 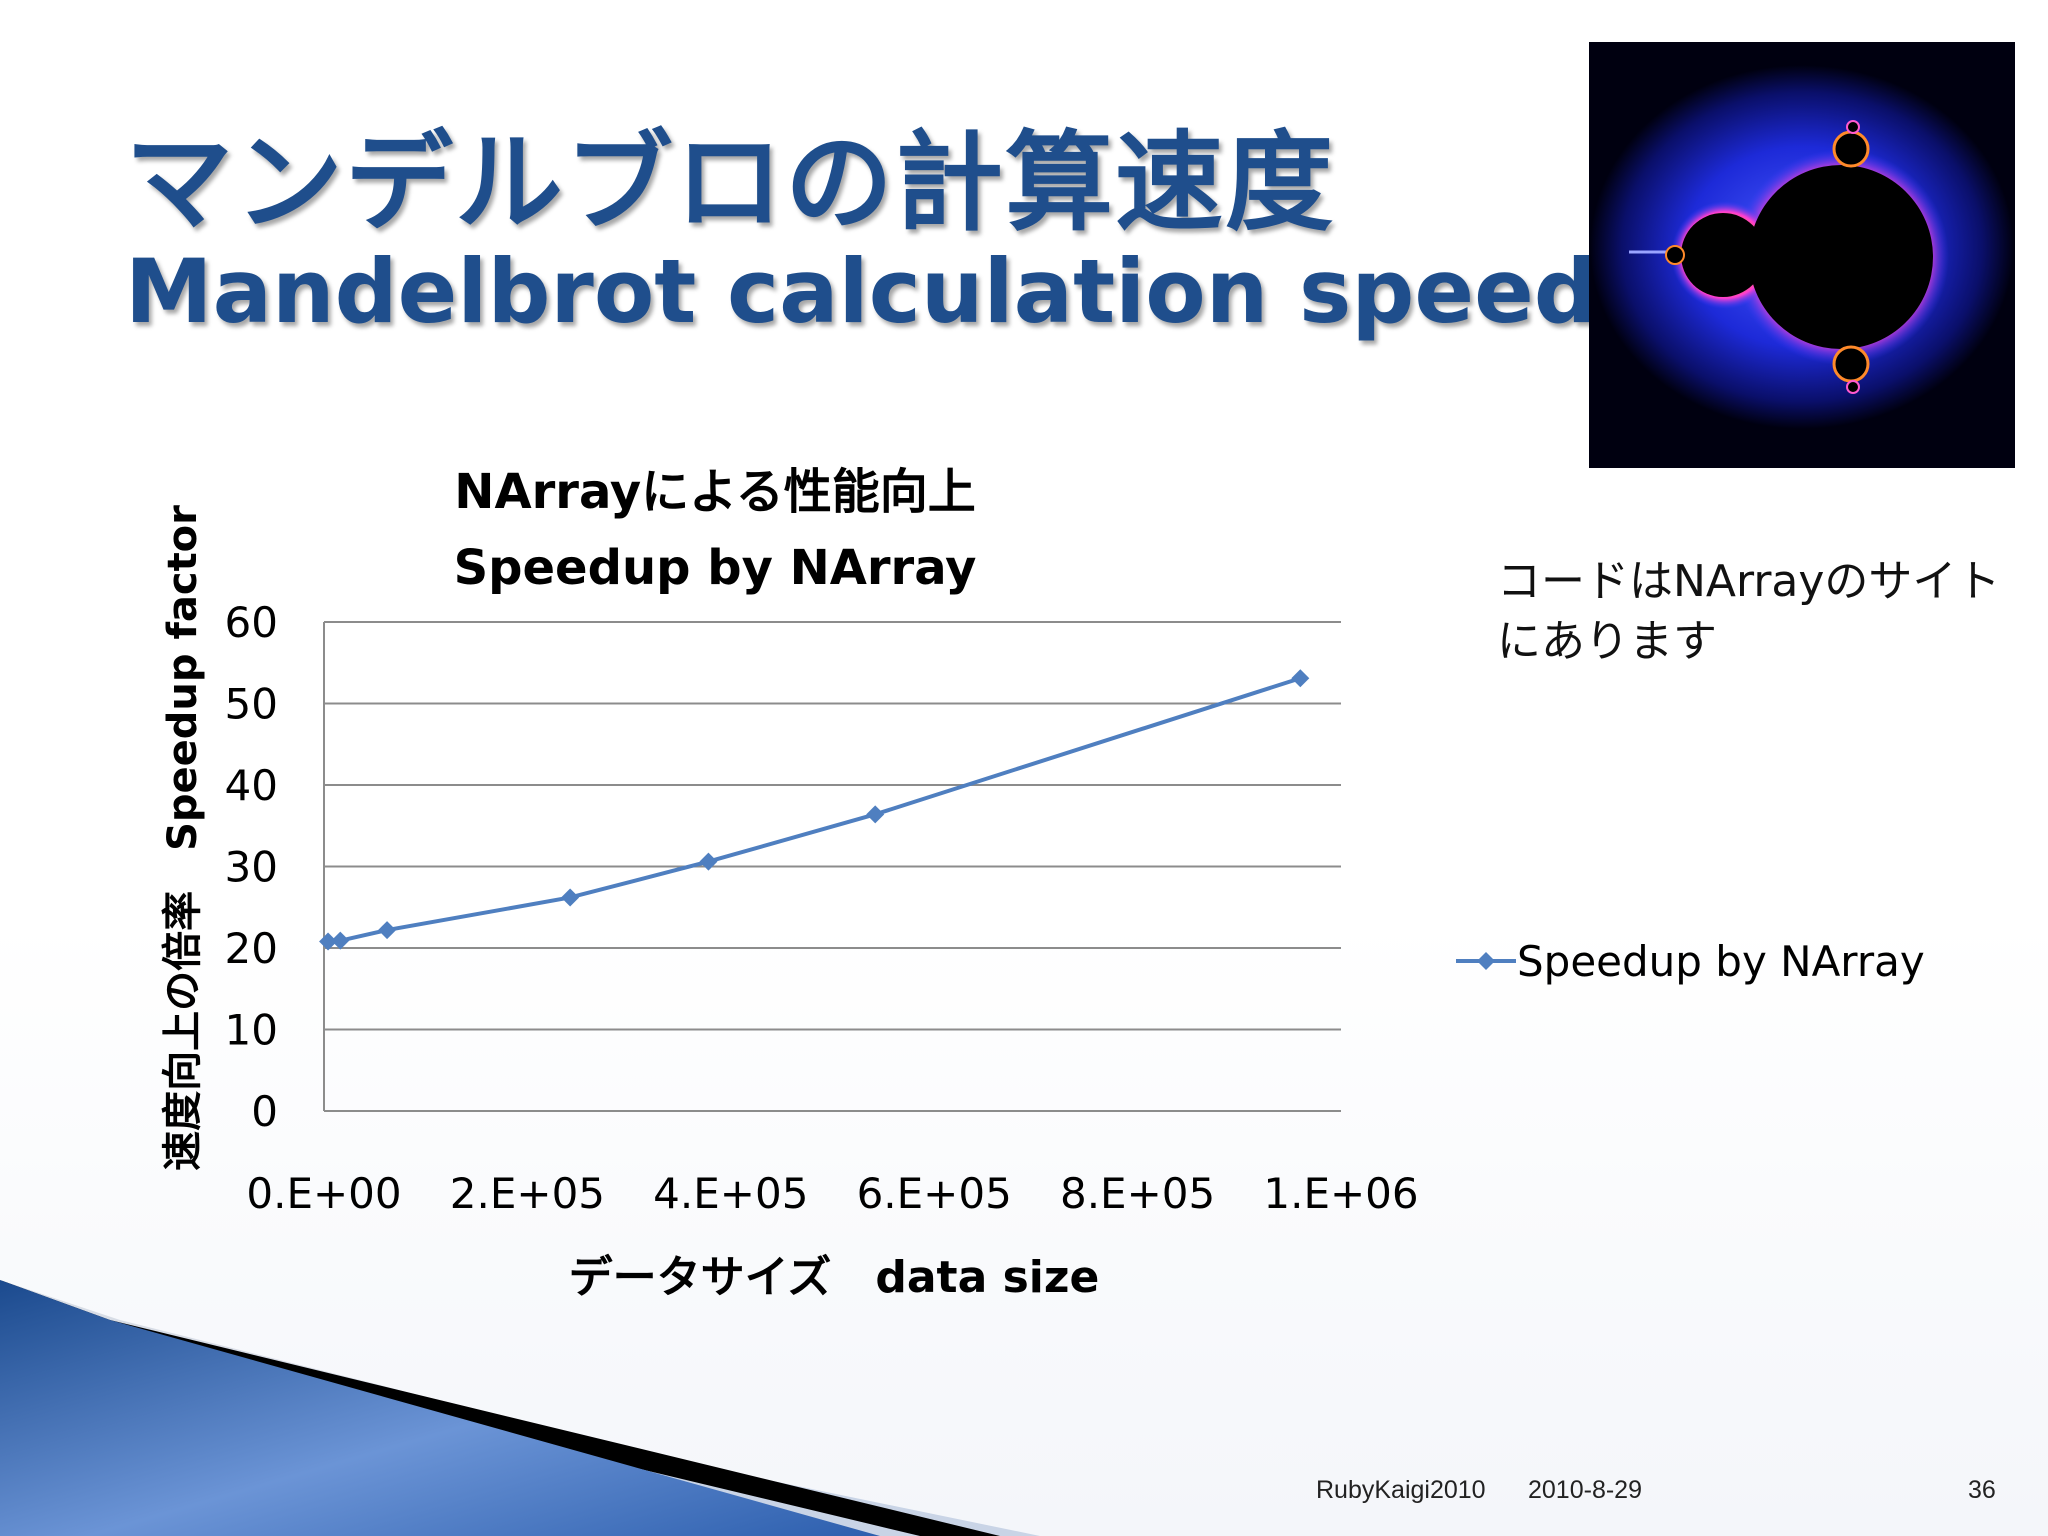 I want to click on y-tick-label: 30, so click(x=251, y=867).